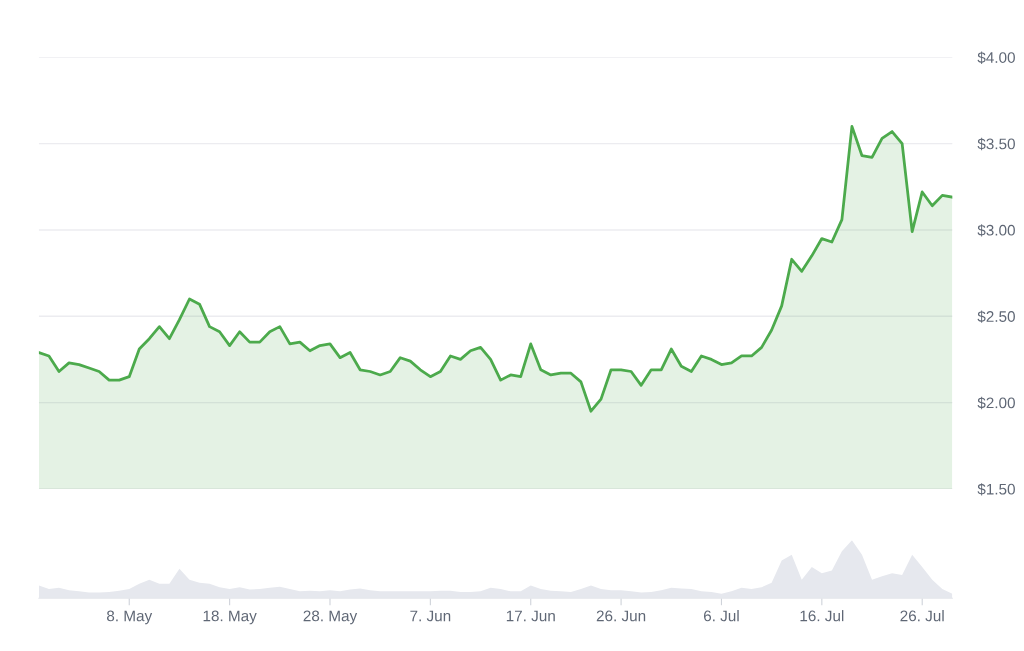  Describe the element at coordinates (996, 316) in the screenshot. I see `y-tick-label: $2.50` at that location.